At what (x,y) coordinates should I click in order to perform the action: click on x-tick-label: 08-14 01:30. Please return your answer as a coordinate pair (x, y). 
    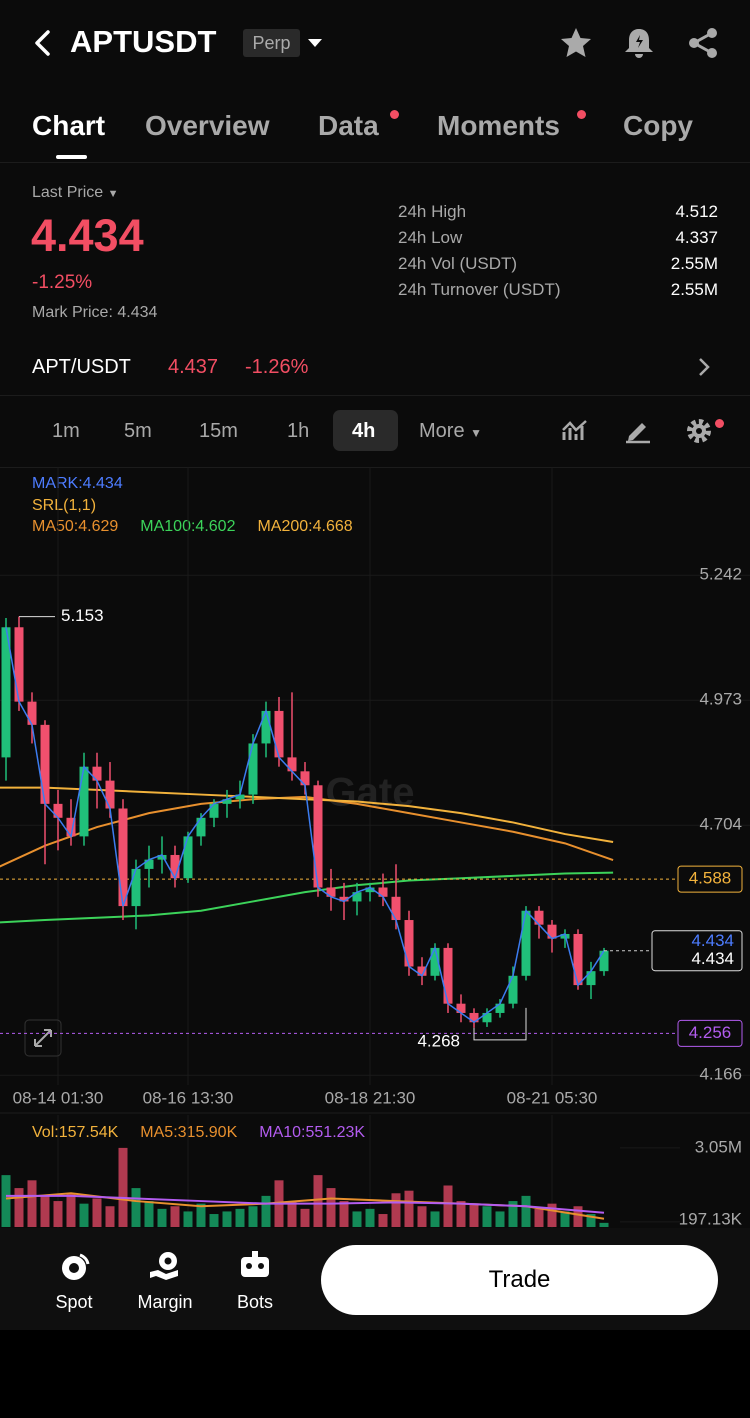
    Looking at the image, I should click on (58, 1097).